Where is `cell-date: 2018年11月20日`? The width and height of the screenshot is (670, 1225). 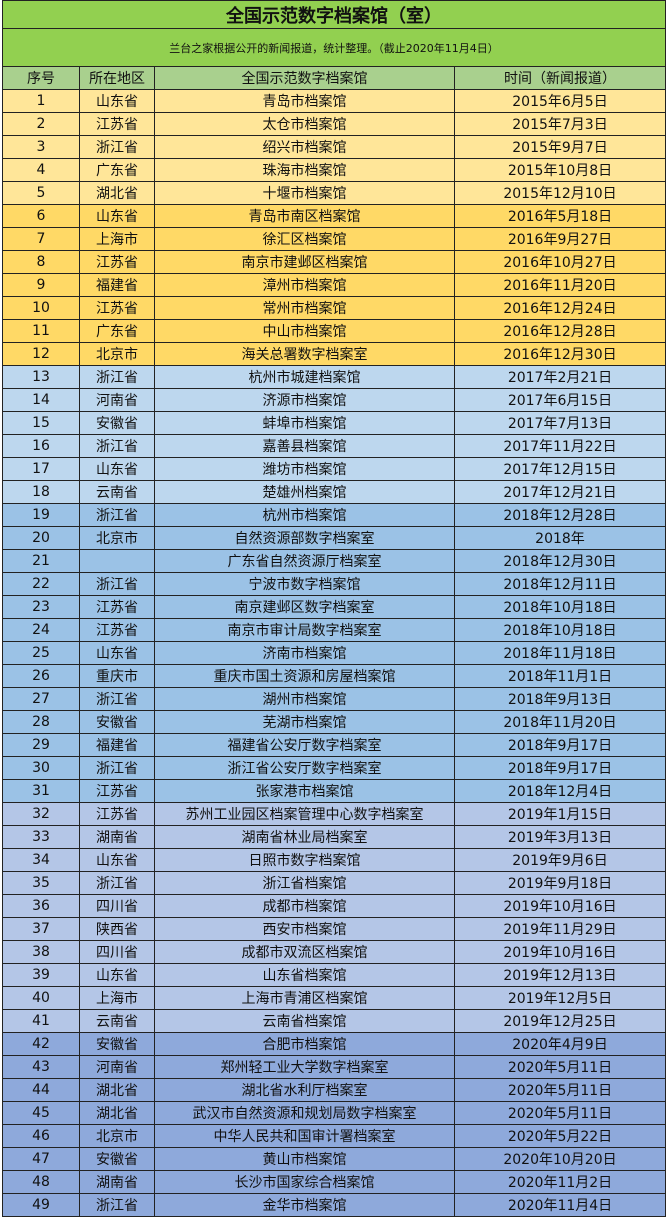
cell-date: 2018年11月20日 is located at coordinates (560, 722).